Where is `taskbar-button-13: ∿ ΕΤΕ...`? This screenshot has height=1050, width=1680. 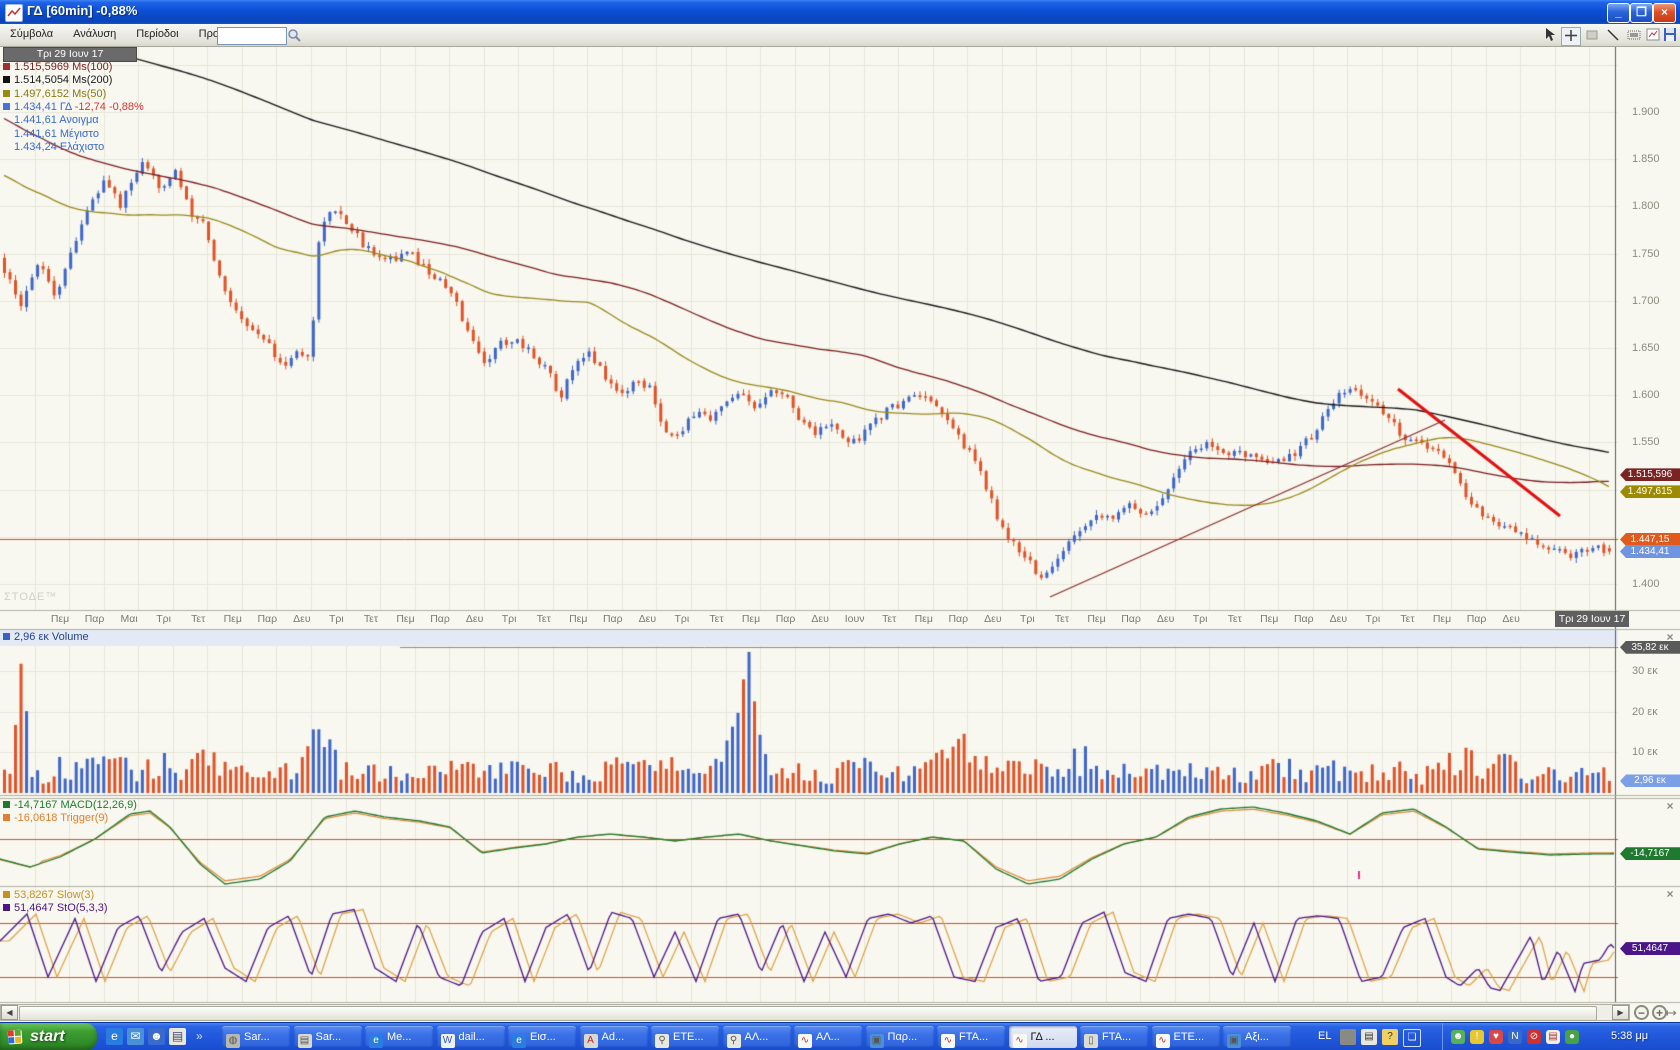
taskbar-button-13: ∿ ΕΤΕ... is located at coordinates (1185, 1037).